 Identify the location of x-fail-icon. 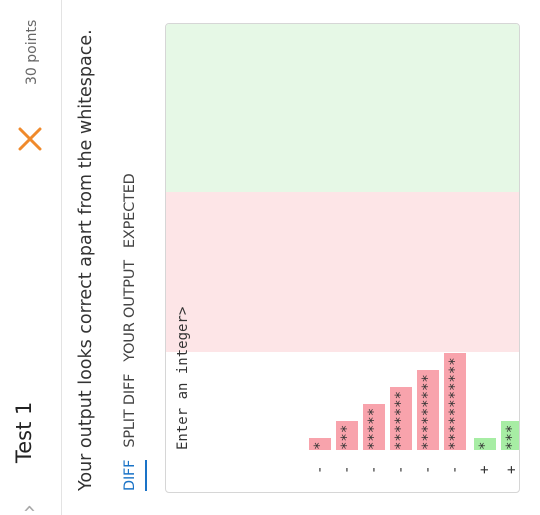
(30, 139).